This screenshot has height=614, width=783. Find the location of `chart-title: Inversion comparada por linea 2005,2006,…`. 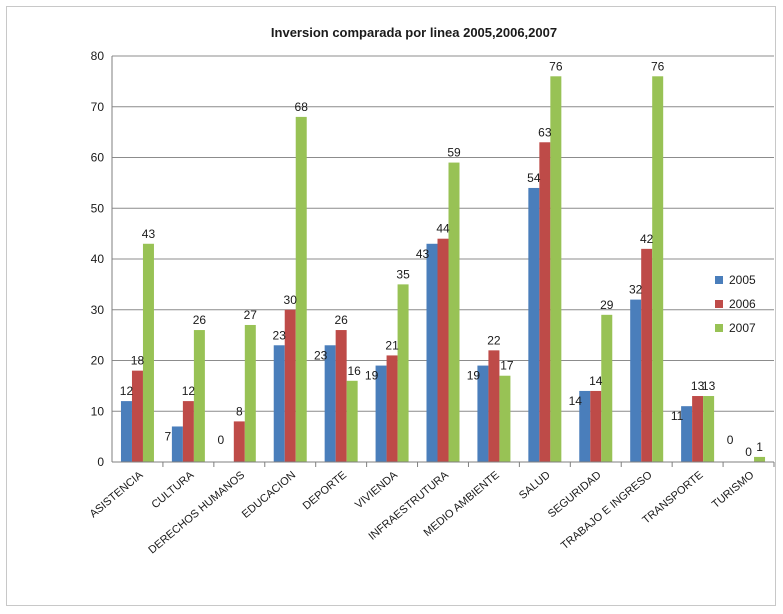

chart-title: Inversion comparada por linea 2005,2006,… is located at coordinates (414, 32).